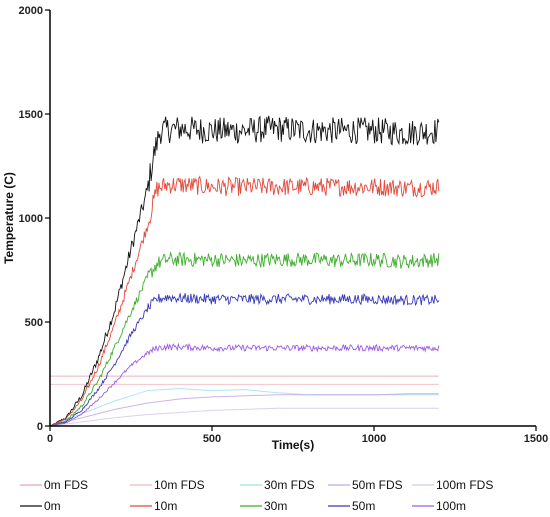  I want to click on series-line-100m, so click(244, 384).